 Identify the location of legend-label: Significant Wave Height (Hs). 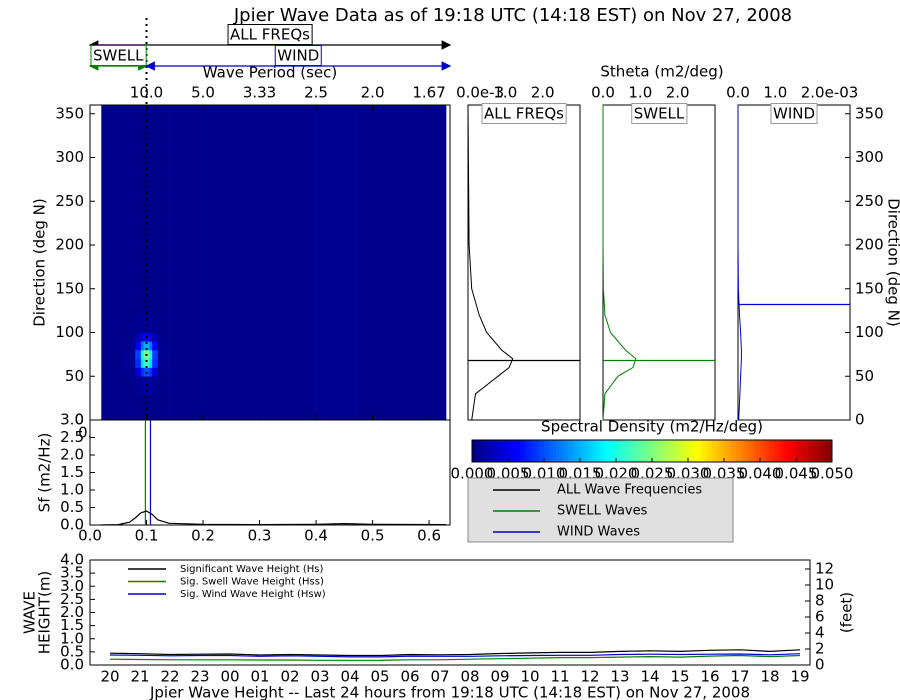
(251, 569).